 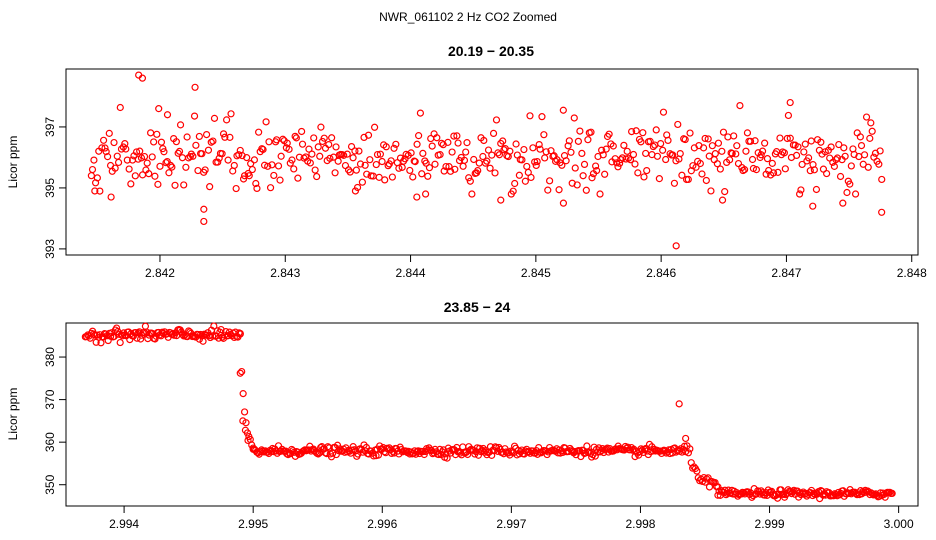 What do you see at coordinates (640, 524) in the screenshot?
I see `x-tick-label: 2.998` at bounding box center [640, 524].